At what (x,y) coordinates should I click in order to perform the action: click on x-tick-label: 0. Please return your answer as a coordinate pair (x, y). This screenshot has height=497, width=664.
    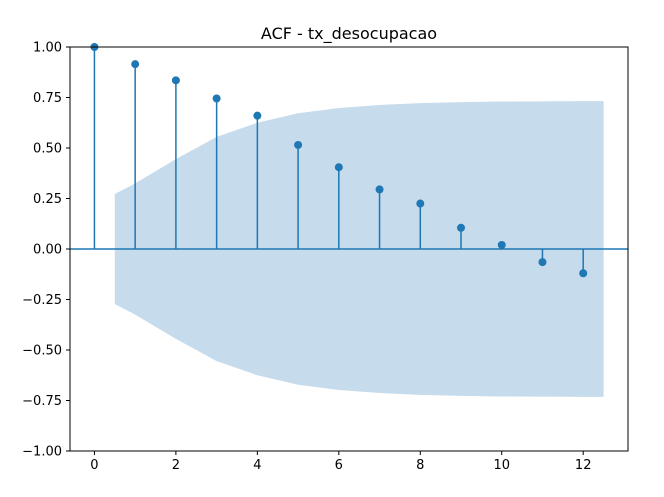
    Looking at the image, I should click on (94, 465).